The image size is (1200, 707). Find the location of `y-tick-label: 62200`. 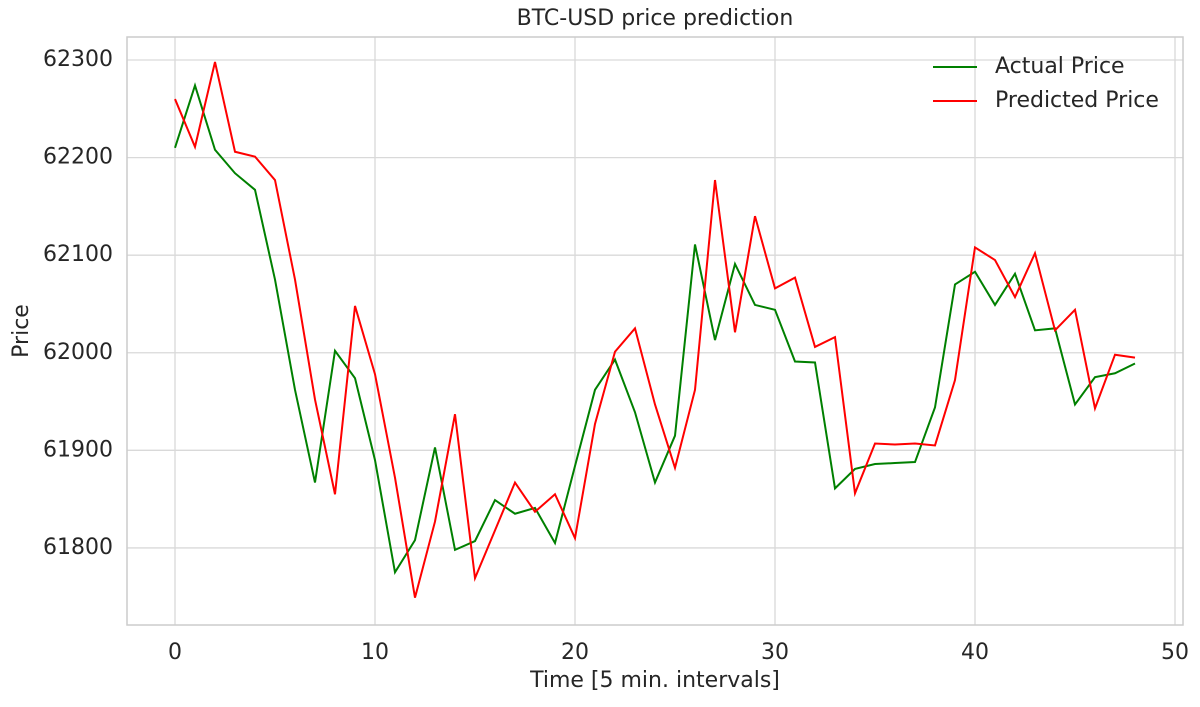

y-tick-label: 62200 is located at coordinates (78, 157).